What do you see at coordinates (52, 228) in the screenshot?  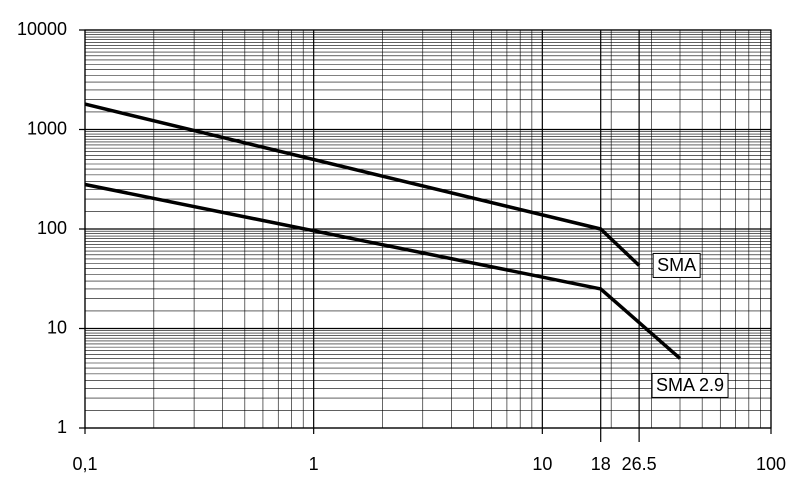 I see `y-tick-label: 100` at bounding box center [52, 228].